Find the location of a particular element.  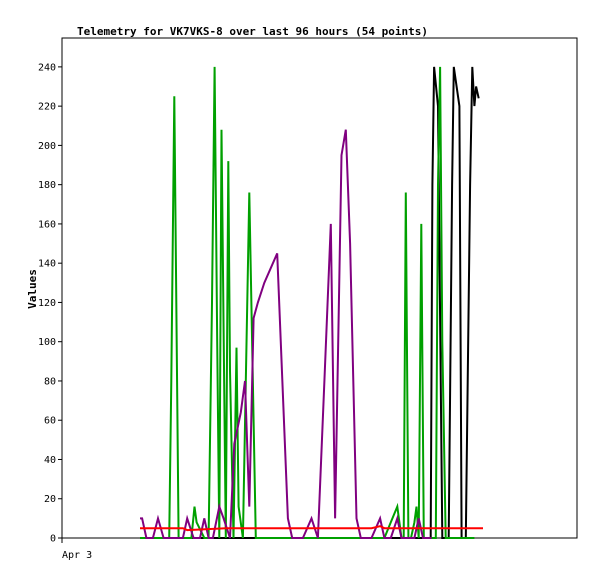

y-tick-label: 240 is located at coordinates (47, 67).